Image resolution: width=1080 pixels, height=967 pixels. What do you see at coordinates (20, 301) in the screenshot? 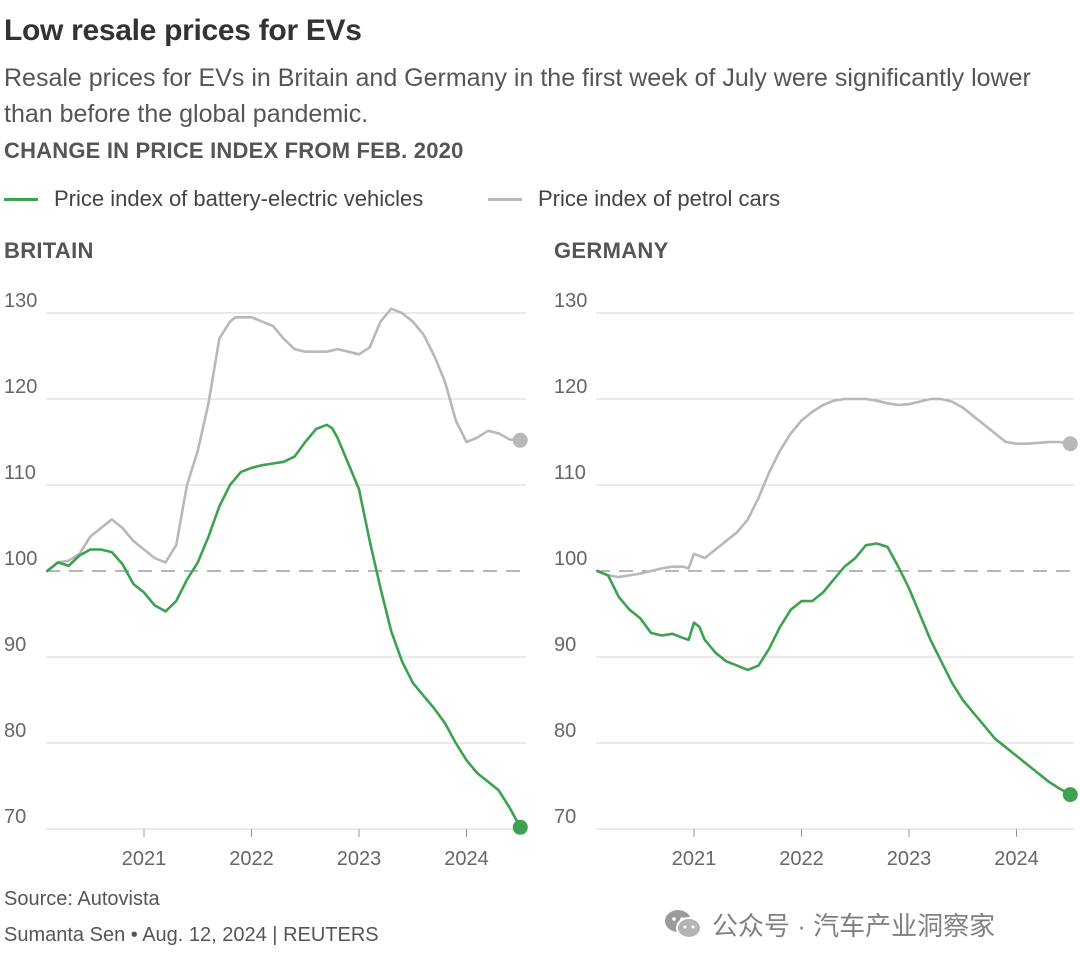
I see `britain-y-tick-label: 130` at bounding box center [20, 301].